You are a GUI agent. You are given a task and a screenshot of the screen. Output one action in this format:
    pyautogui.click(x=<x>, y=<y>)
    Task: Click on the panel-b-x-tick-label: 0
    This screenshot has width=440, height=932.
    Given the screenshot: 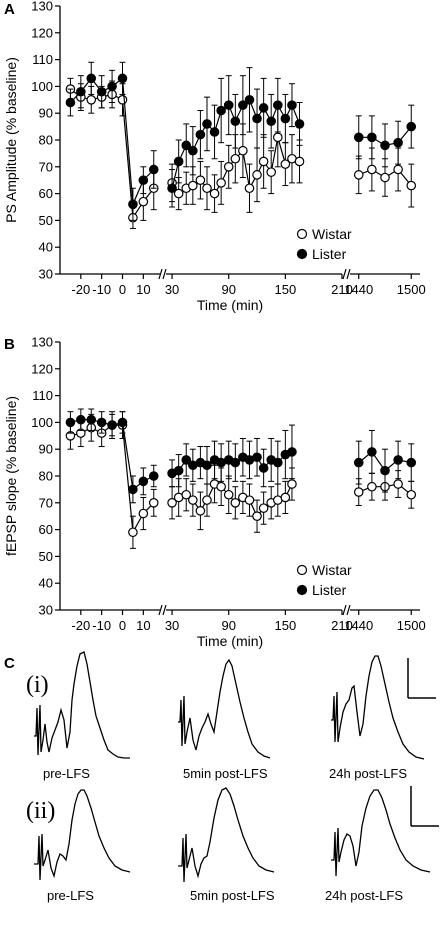 What is the action you would take?
    pyautogui.click(x=122, y=625)
    